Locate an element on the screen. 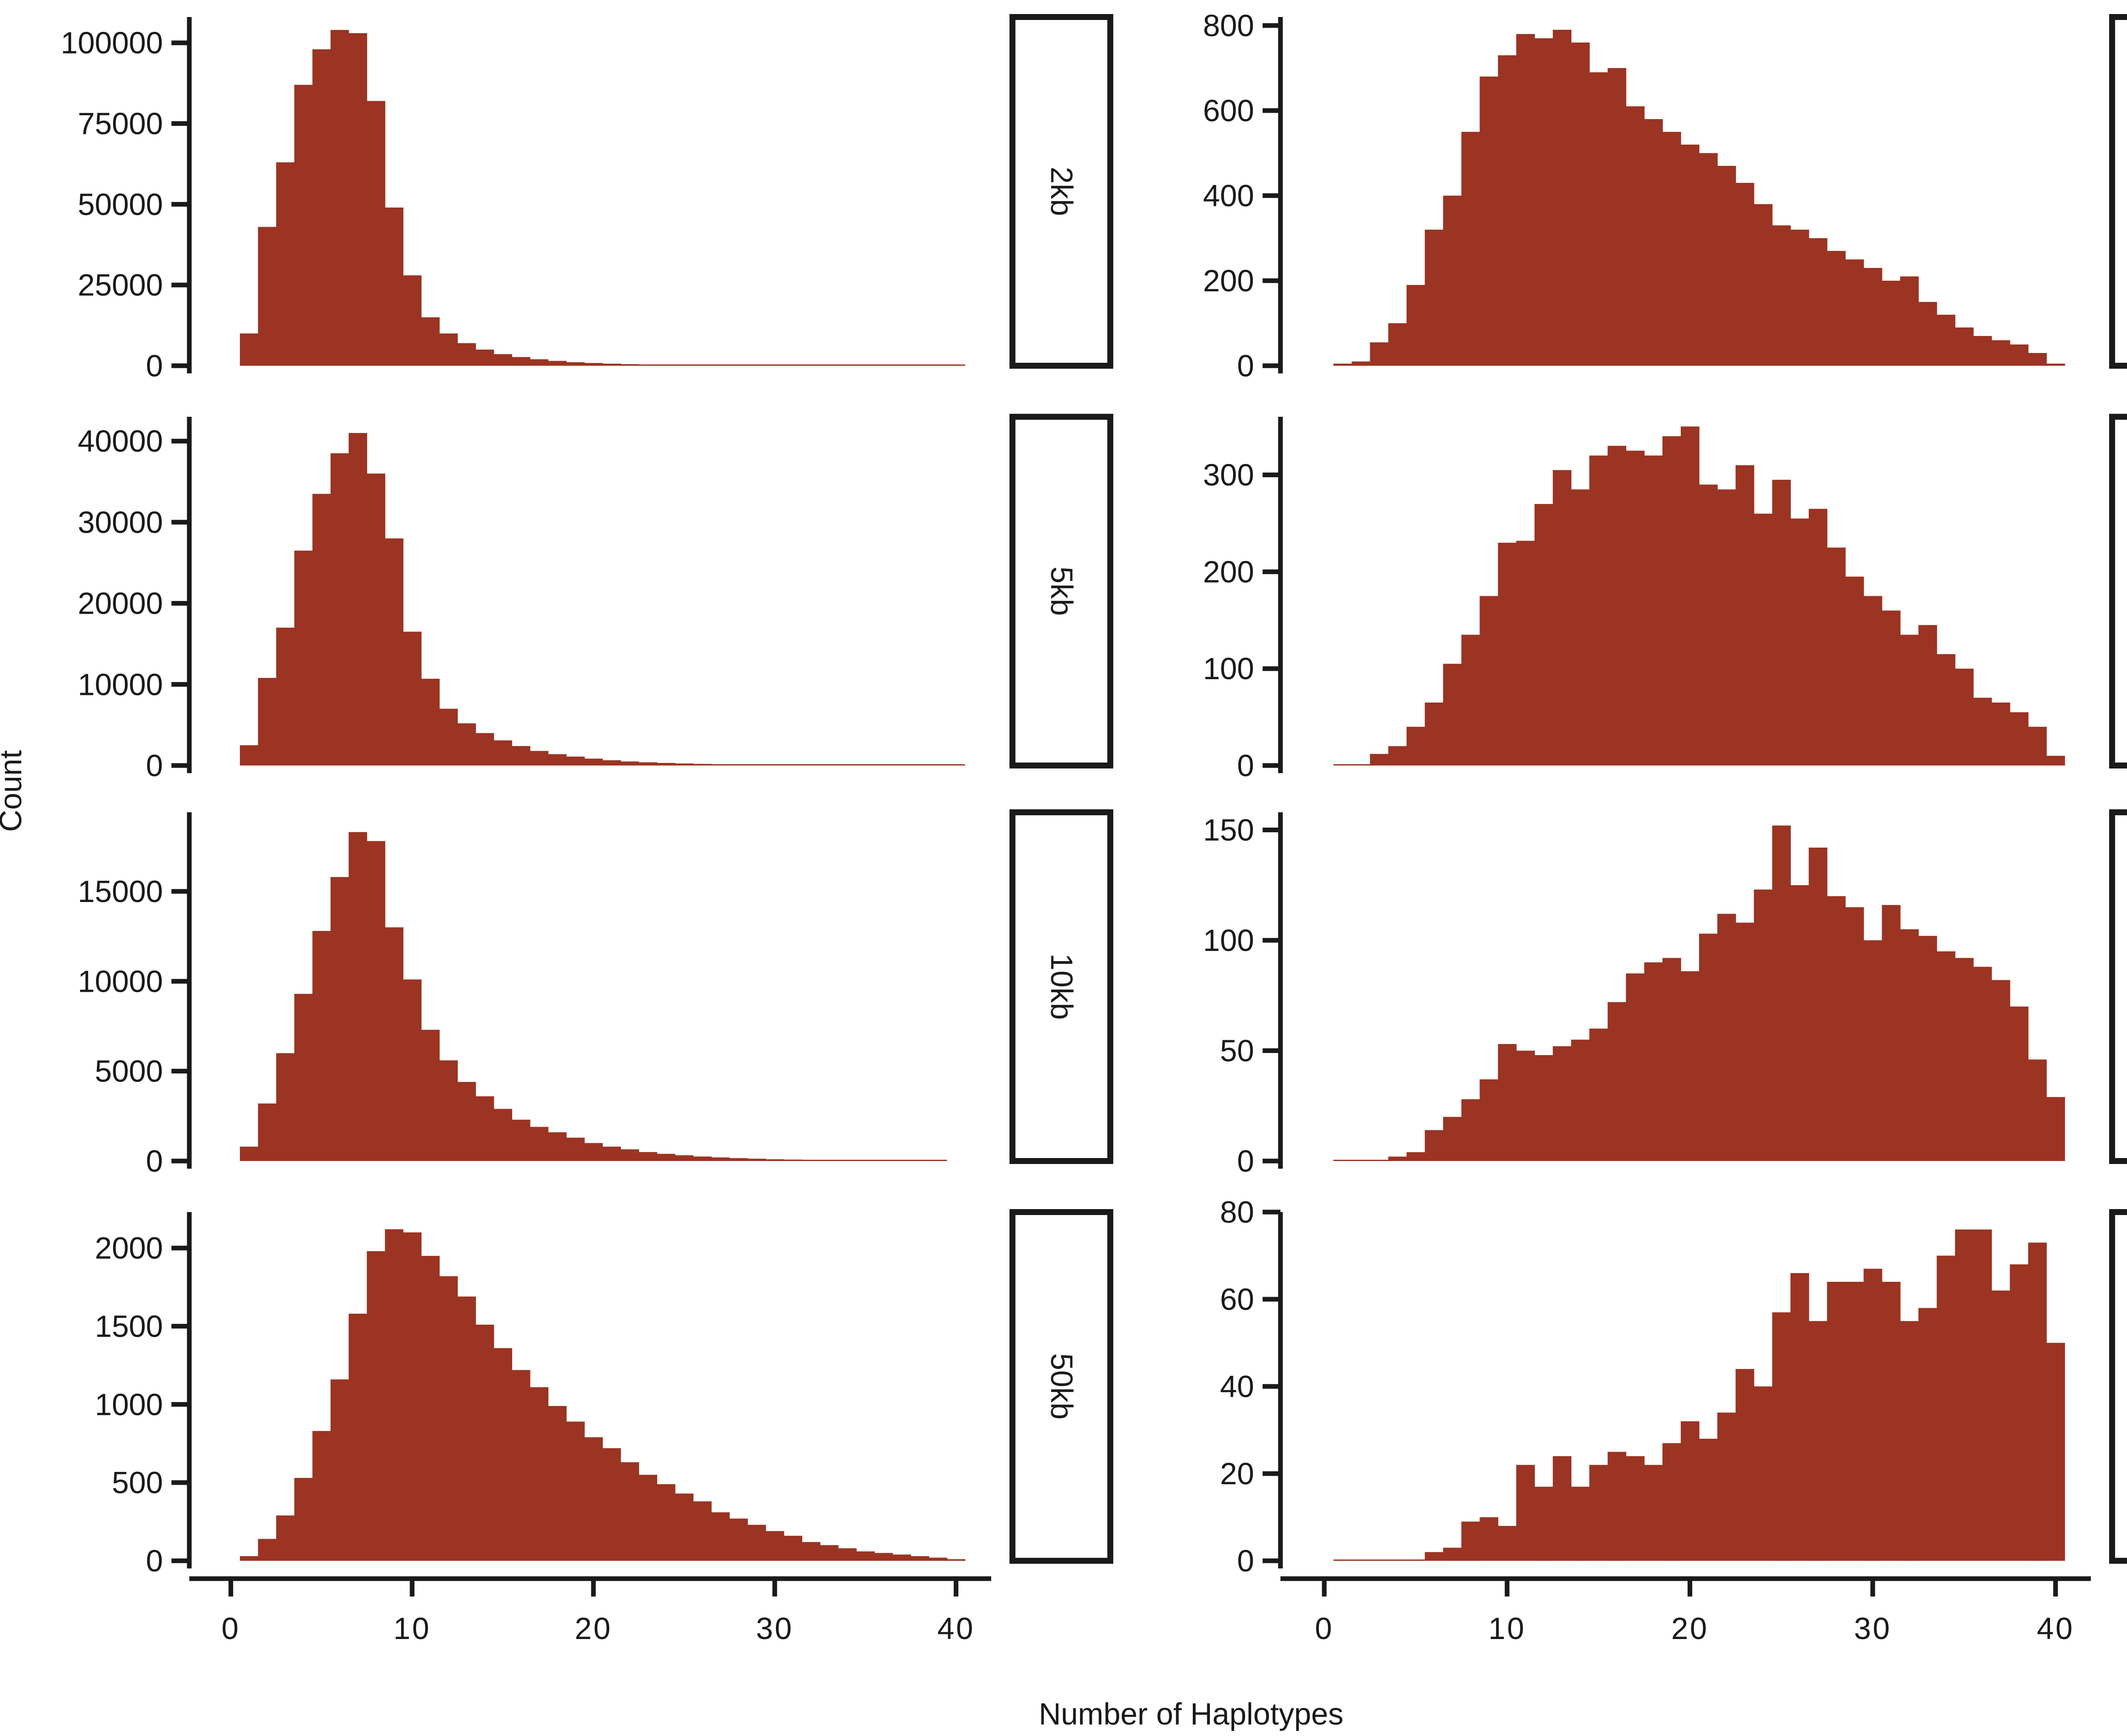  y-axis: 0 5000 10000 15000 is located at coordinates (135, 995).